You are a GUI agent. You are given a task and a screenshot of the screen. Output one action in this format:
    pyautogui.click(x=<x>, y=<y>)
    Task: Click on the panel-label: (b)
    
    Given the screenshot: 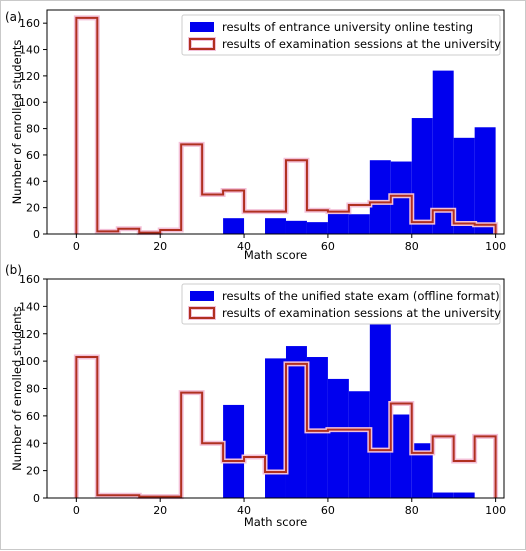 What is the action you would take?
    pyautogui.click(x=13, y=270)
    